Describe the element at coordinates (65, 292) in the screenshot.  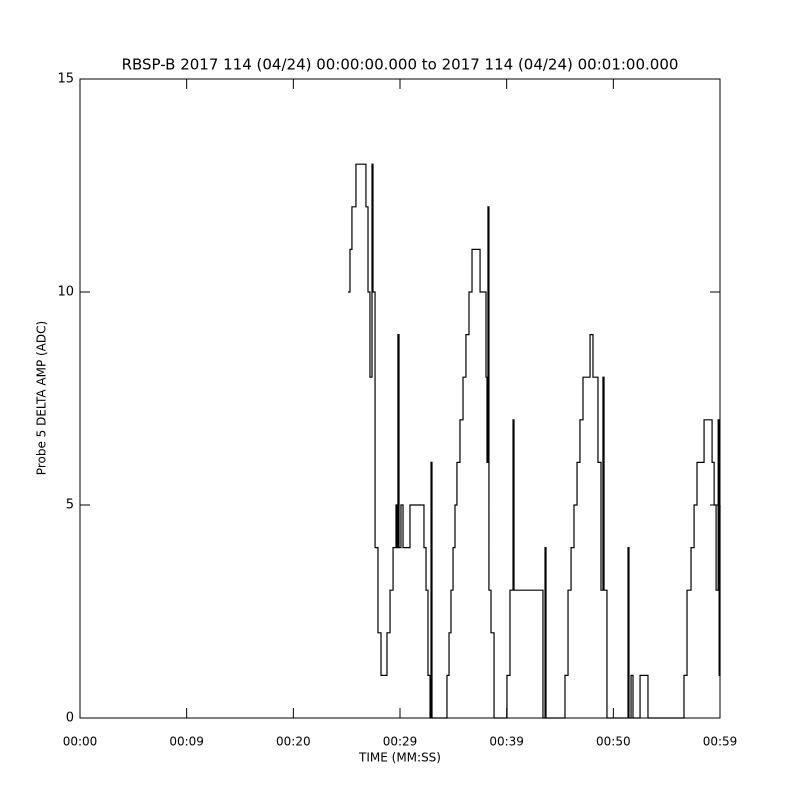
I see `y-tick-label: 10` at that location.